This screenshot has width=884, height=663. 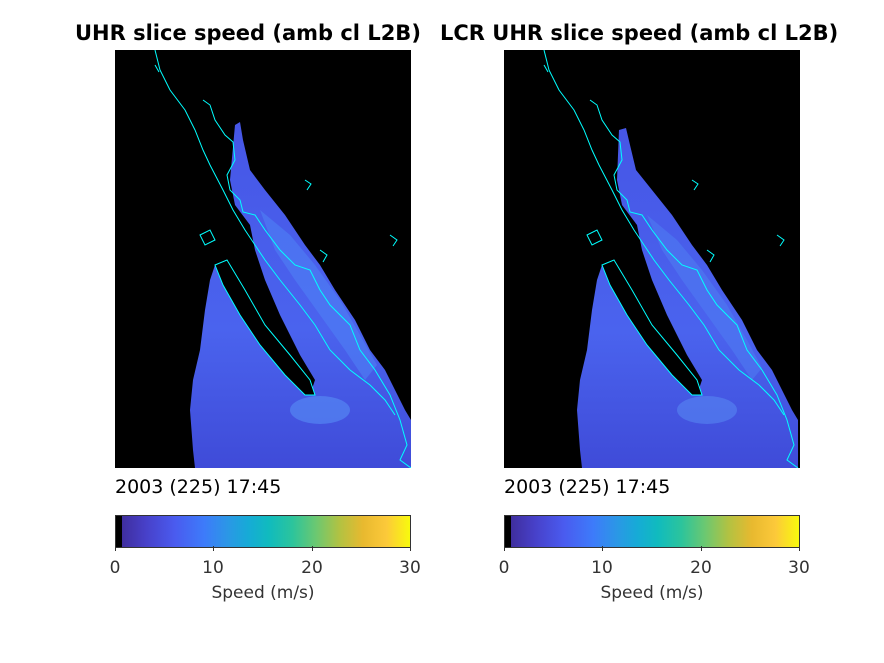 I want to click on panel-2-title: LCR UHR slice speed (amb cl L2B), so click(x=639, y=33).